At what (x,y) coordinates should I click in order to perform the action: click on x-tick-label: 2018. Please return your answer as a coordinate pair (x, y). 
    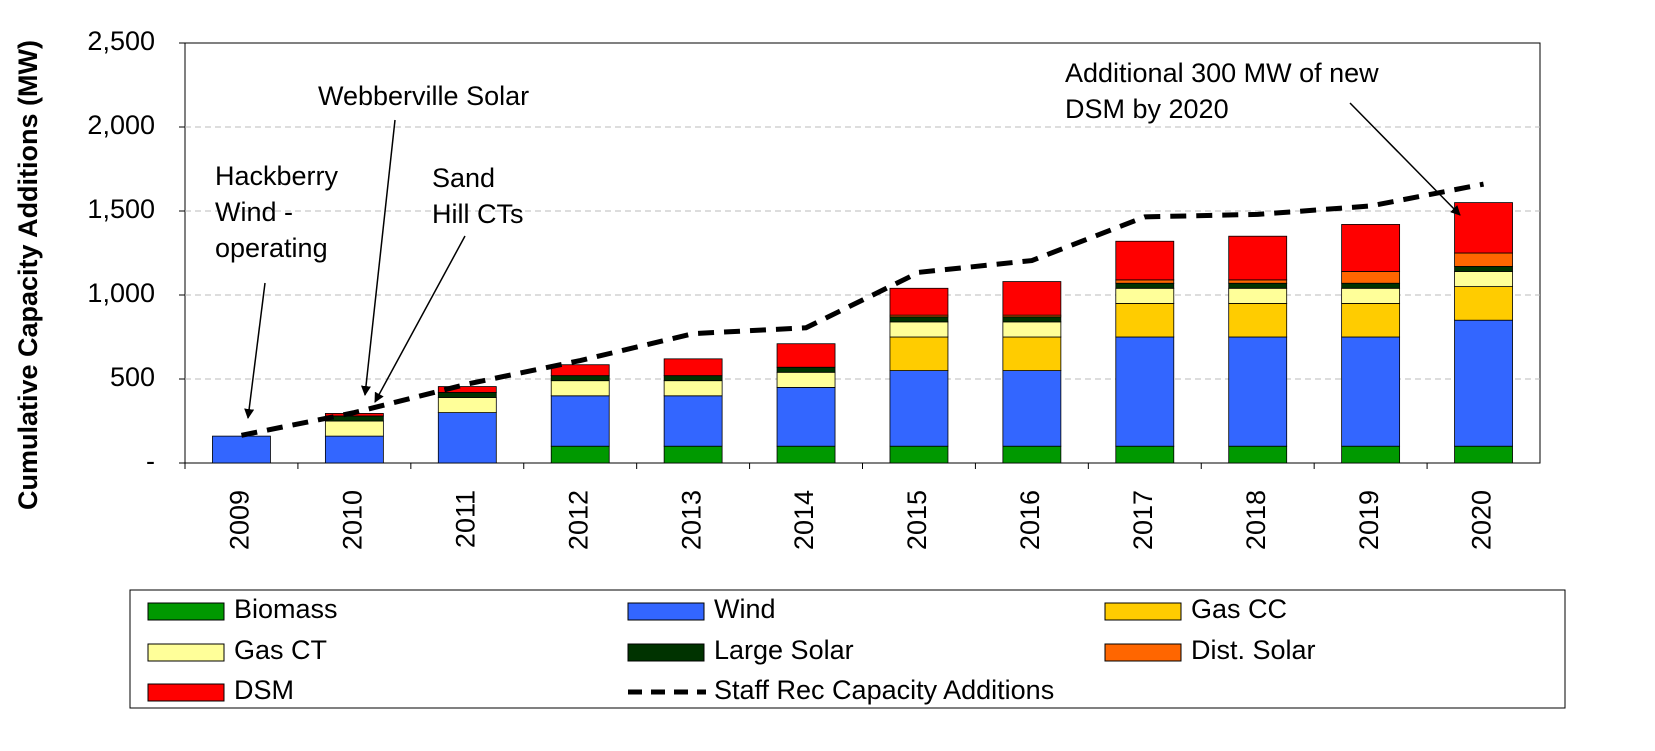
    Looking at the image, I should click on (1256, 520).